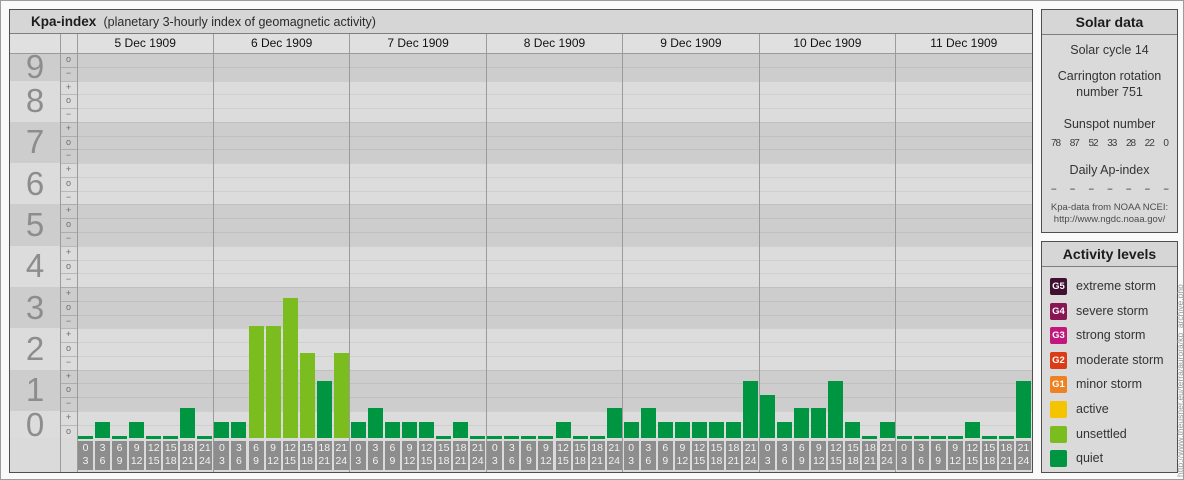 The height and width of the screenshot is (480, 1184). Describe the element at coordinates (836, 409) in the screenshot. I see `kp-bar-1+` at that location.